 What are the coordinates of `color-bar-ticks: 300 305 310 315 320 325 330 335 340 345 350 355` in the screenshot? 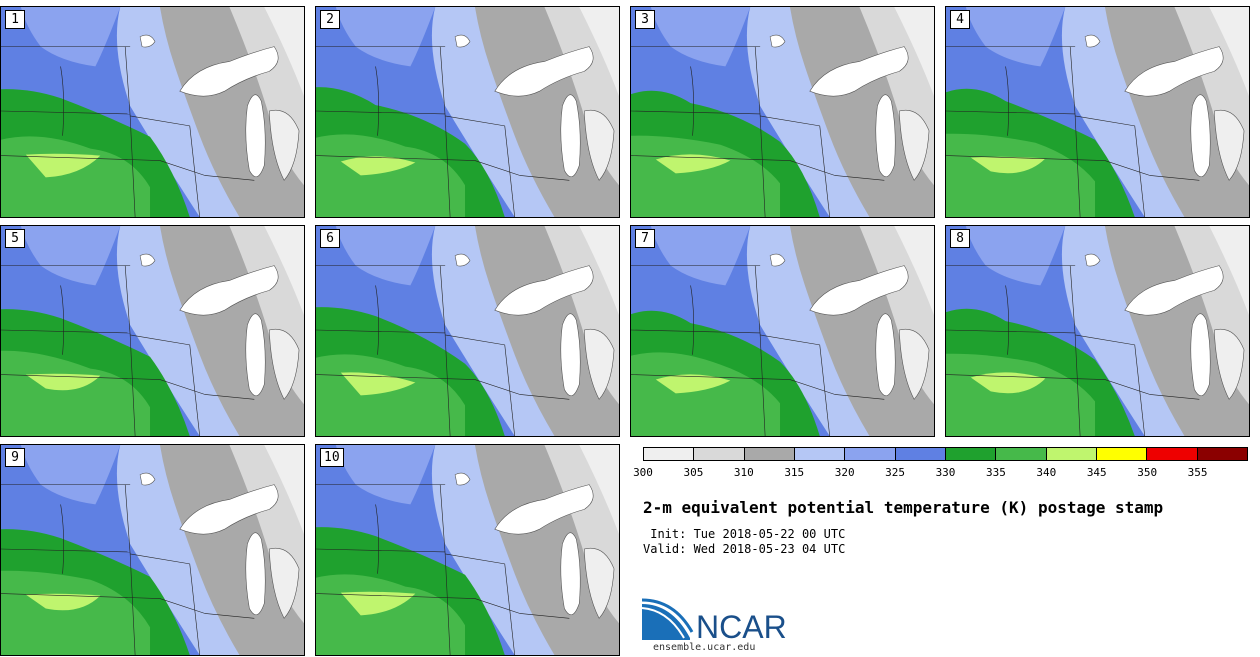 It's located at (940, 473).